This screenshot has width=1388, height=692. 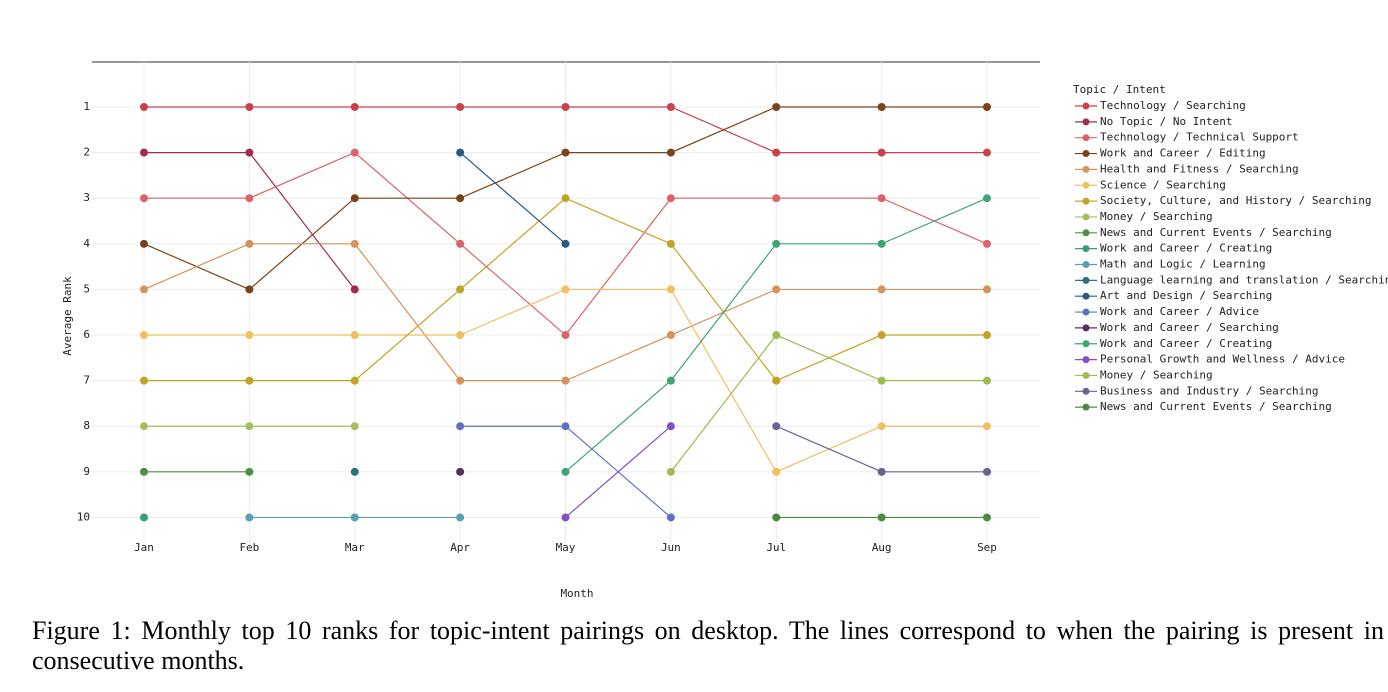 I want to click on x-tick-label: Sep, so click(x=987, y=547).